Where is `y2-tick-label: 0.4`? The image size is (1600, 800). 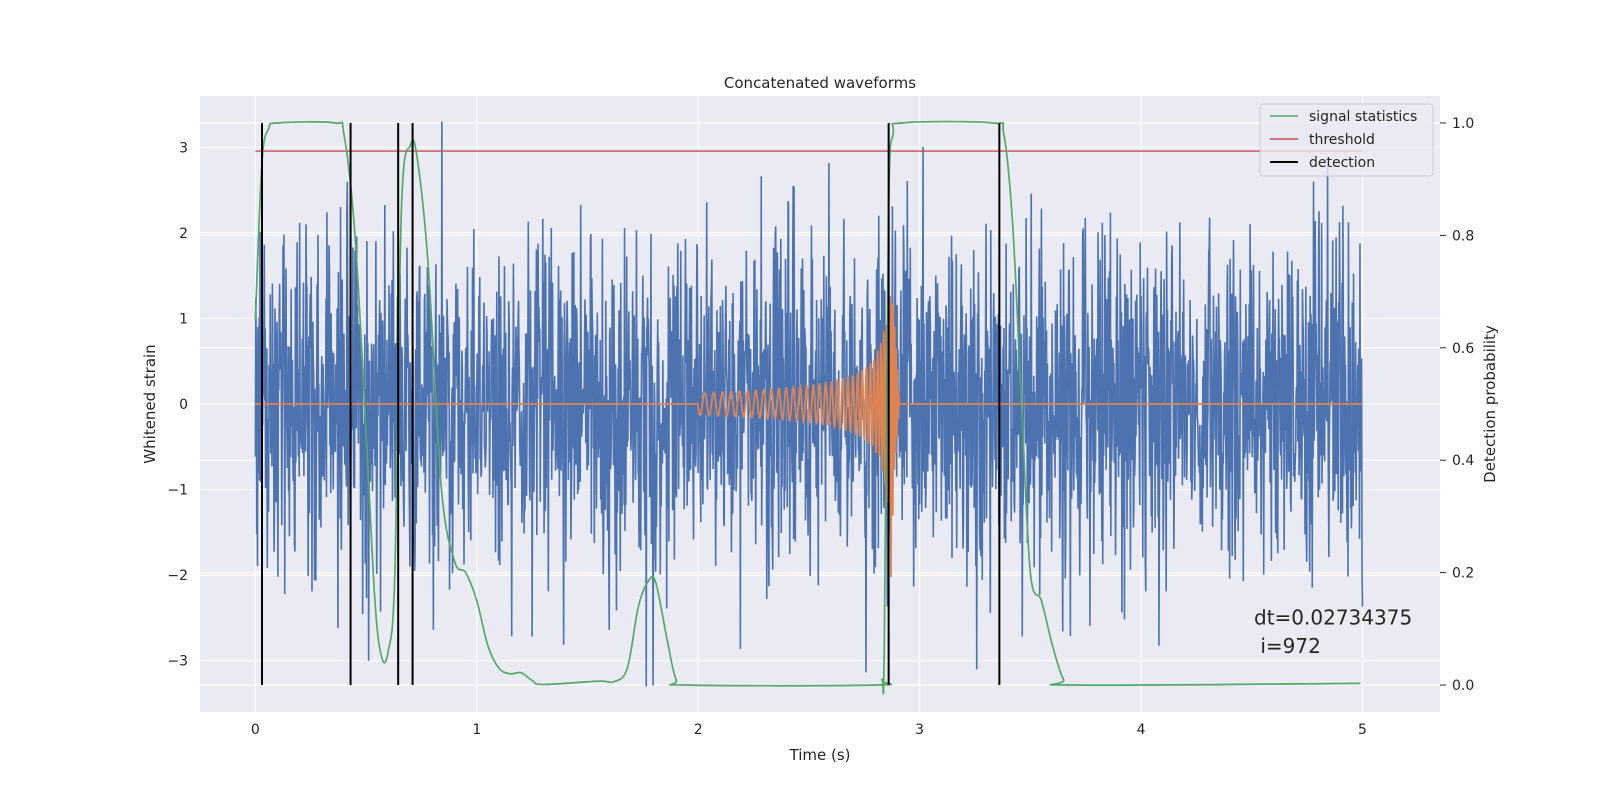
y2-tick-label: 0.4 is located at coordinates (1463, 461).